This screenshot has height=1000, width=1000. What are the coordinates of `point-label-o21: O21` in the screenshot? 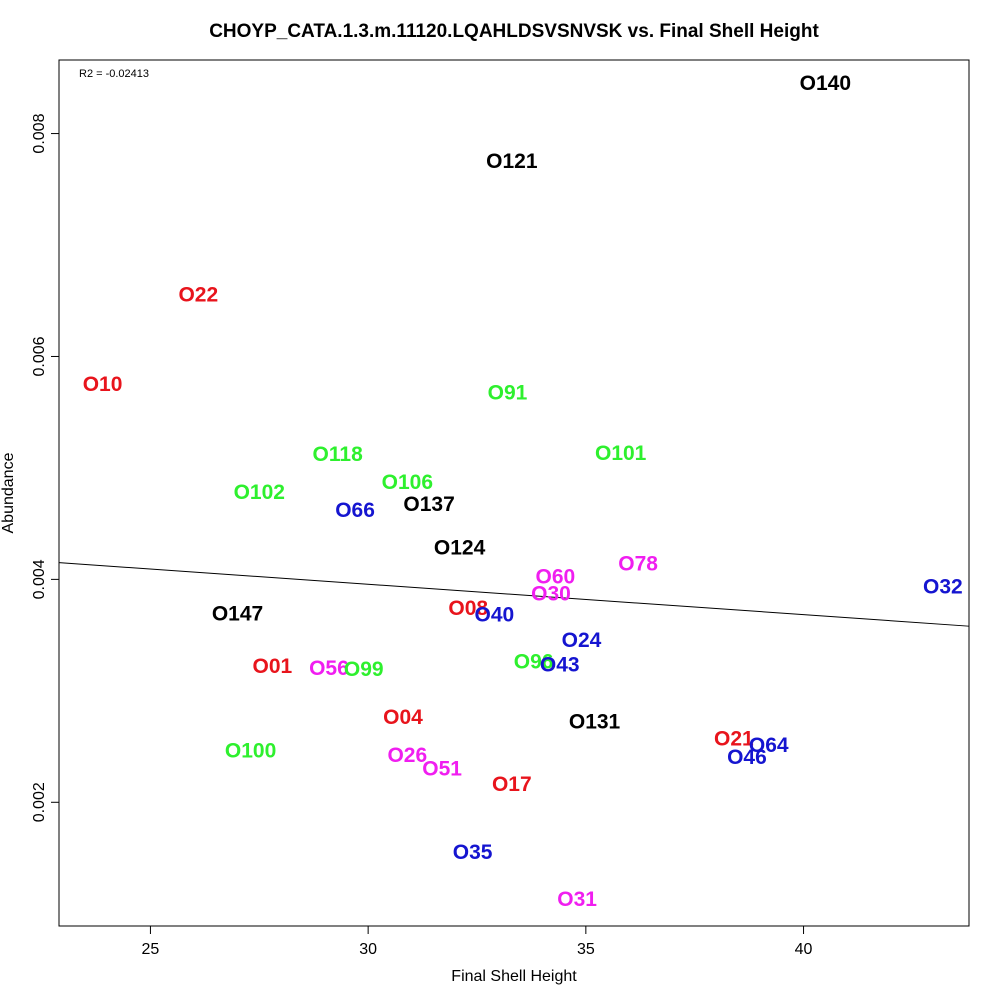 It's located at (734, 738).